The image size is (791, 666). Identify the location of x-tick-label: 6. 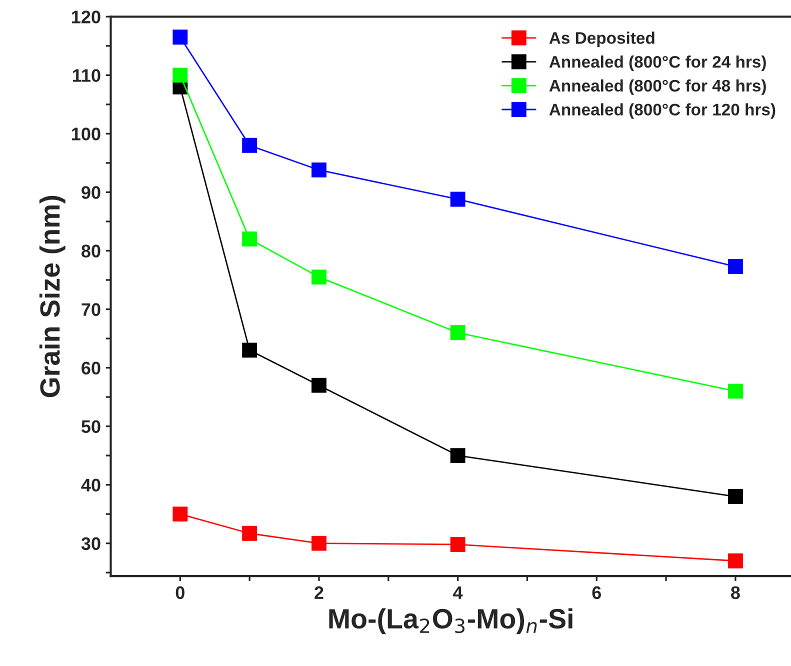
(597, 593).